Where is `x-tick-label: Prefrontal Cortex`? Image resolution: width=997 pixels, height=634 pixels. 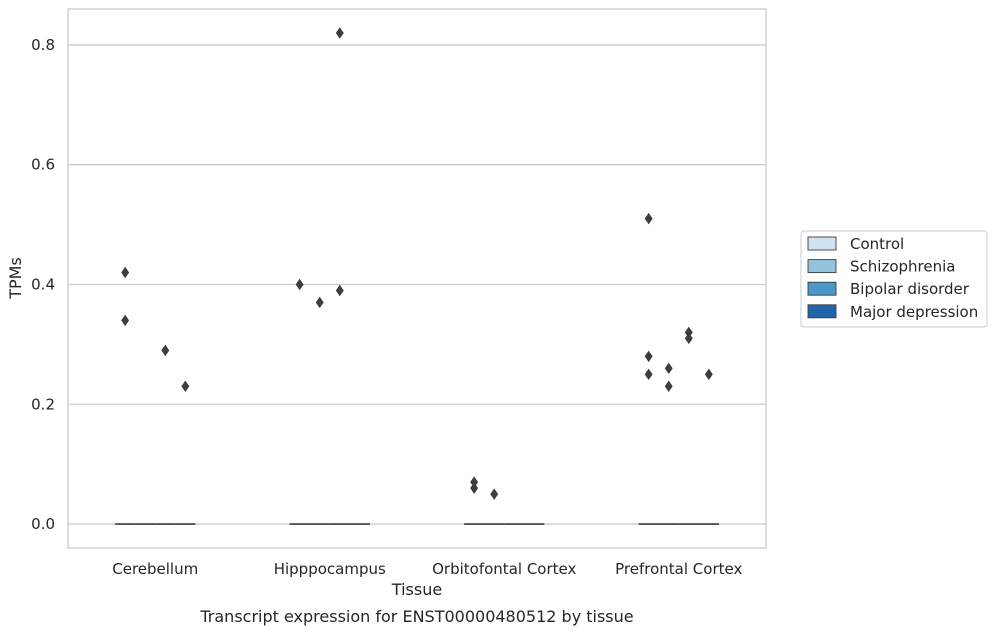 x-tick-label: Prefrontal Cortex is located at coordinates (678, 569).